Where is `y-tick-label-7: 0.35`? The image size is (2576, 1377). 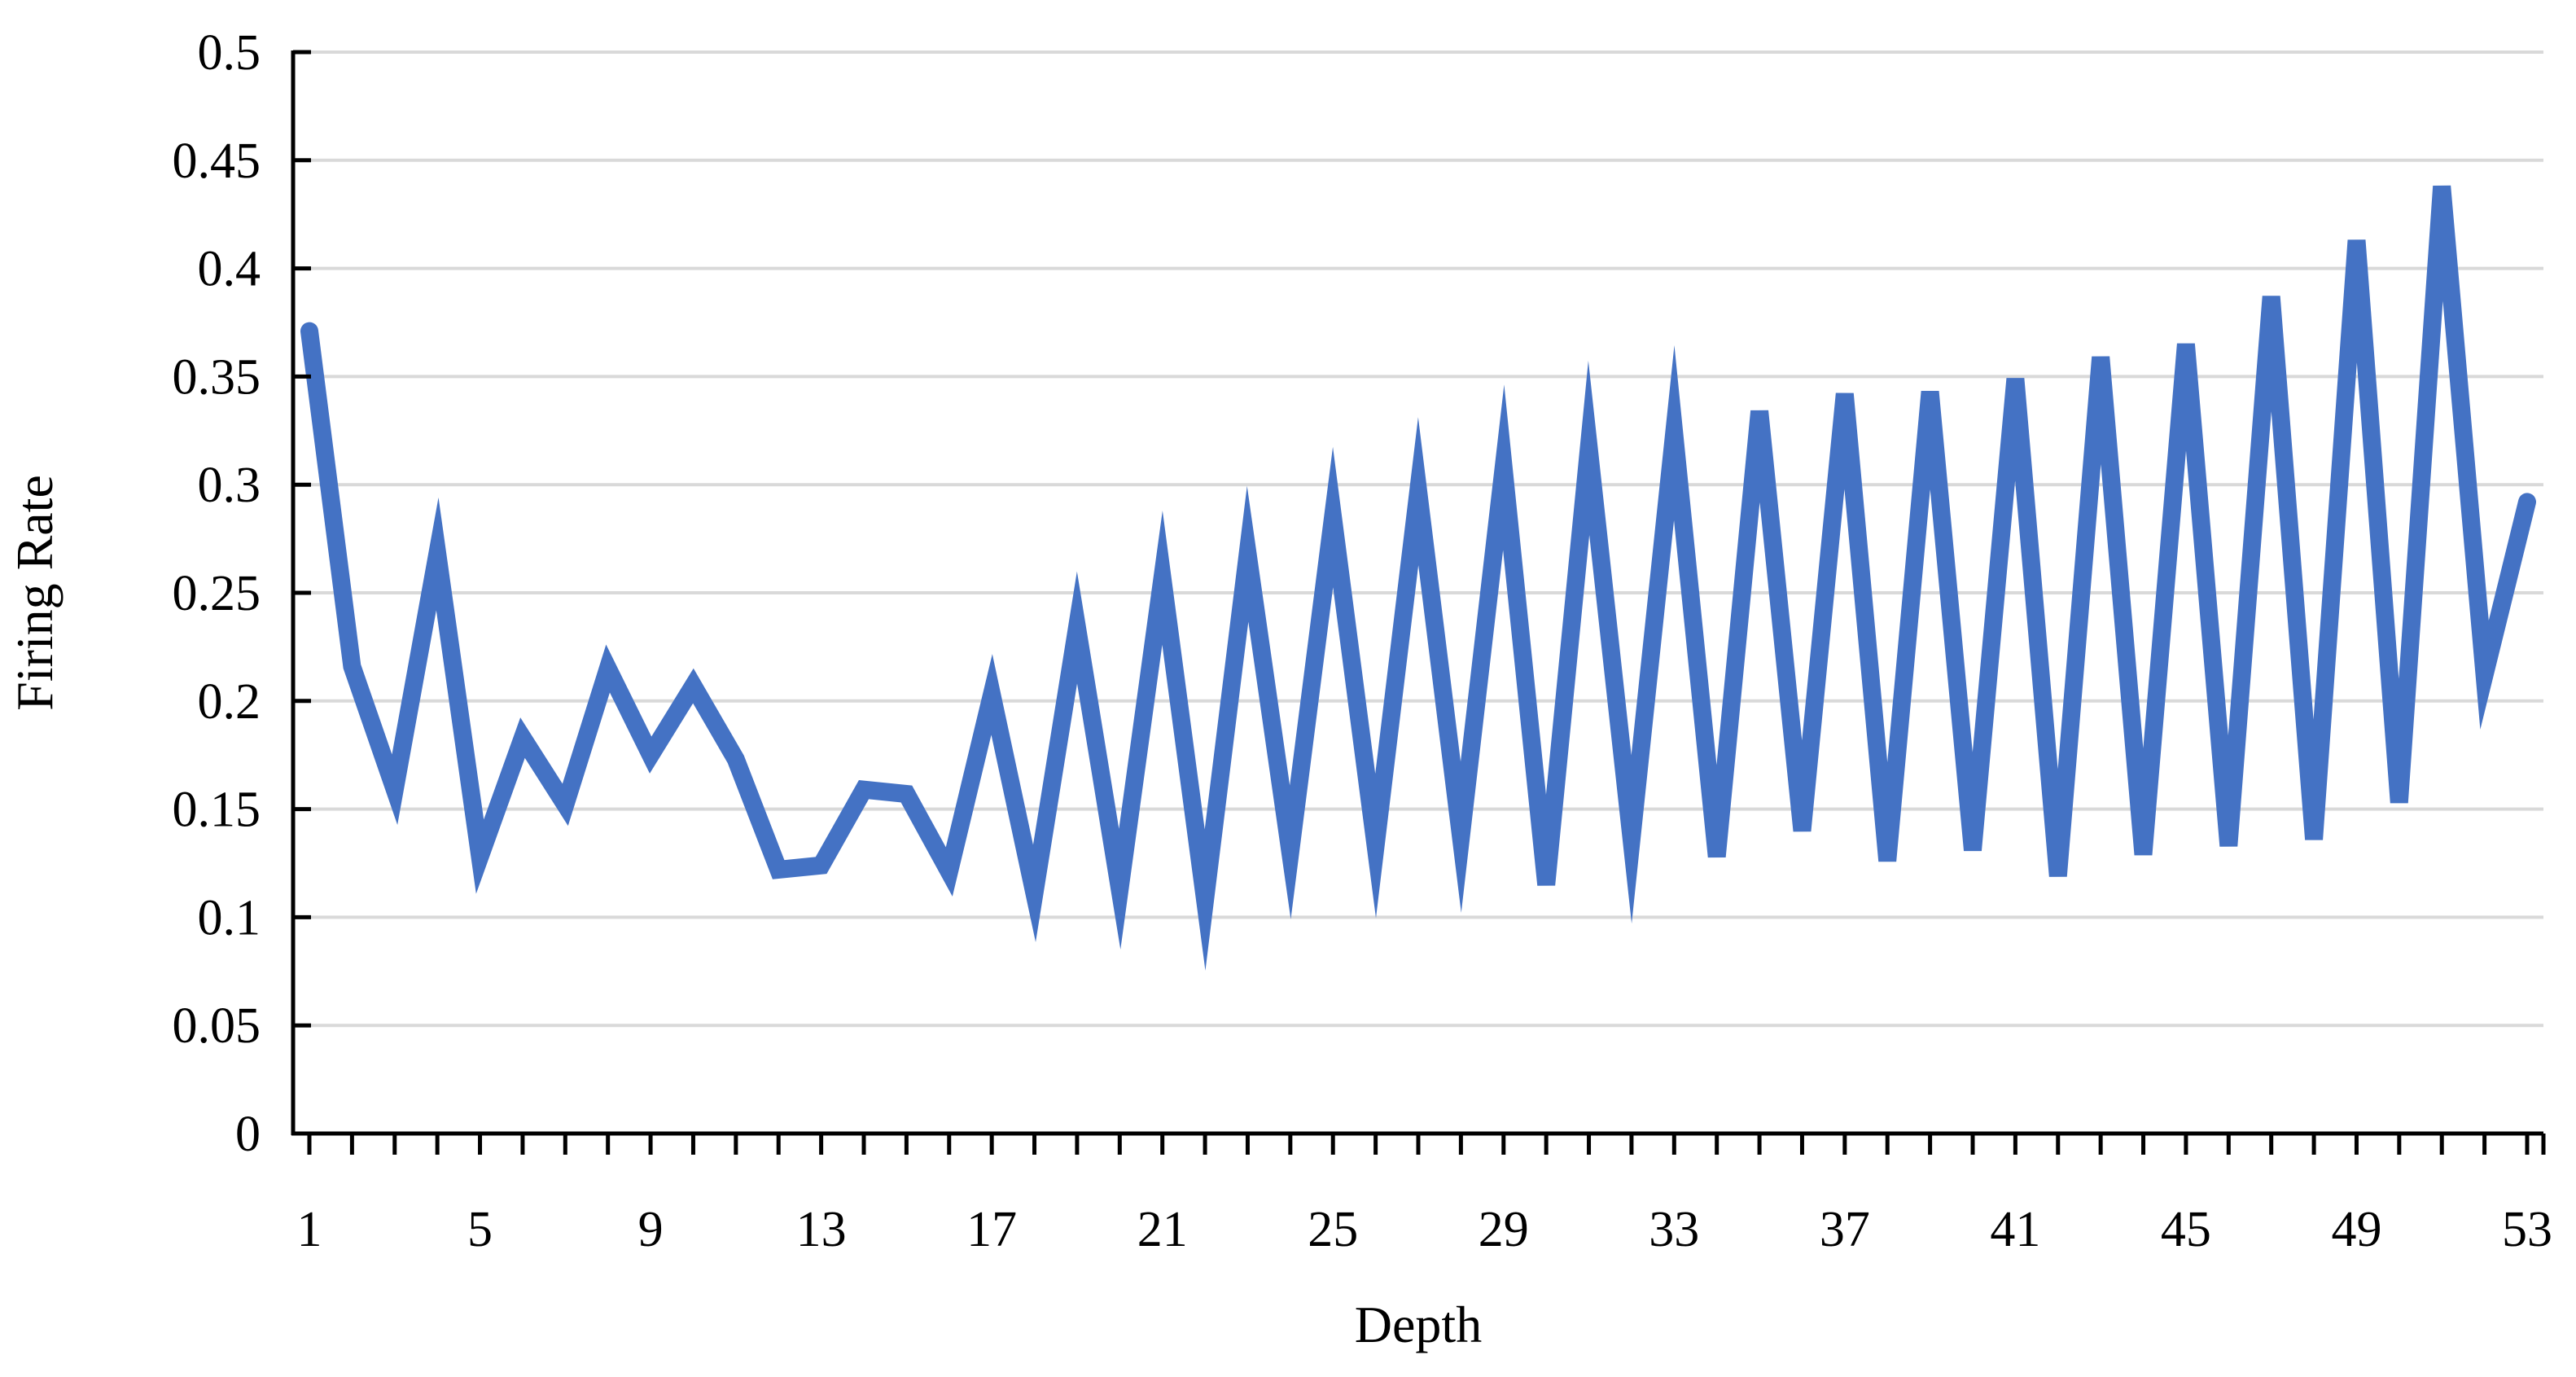
y-tick-label-7: 0.35 is located at coordinates (217, 377).